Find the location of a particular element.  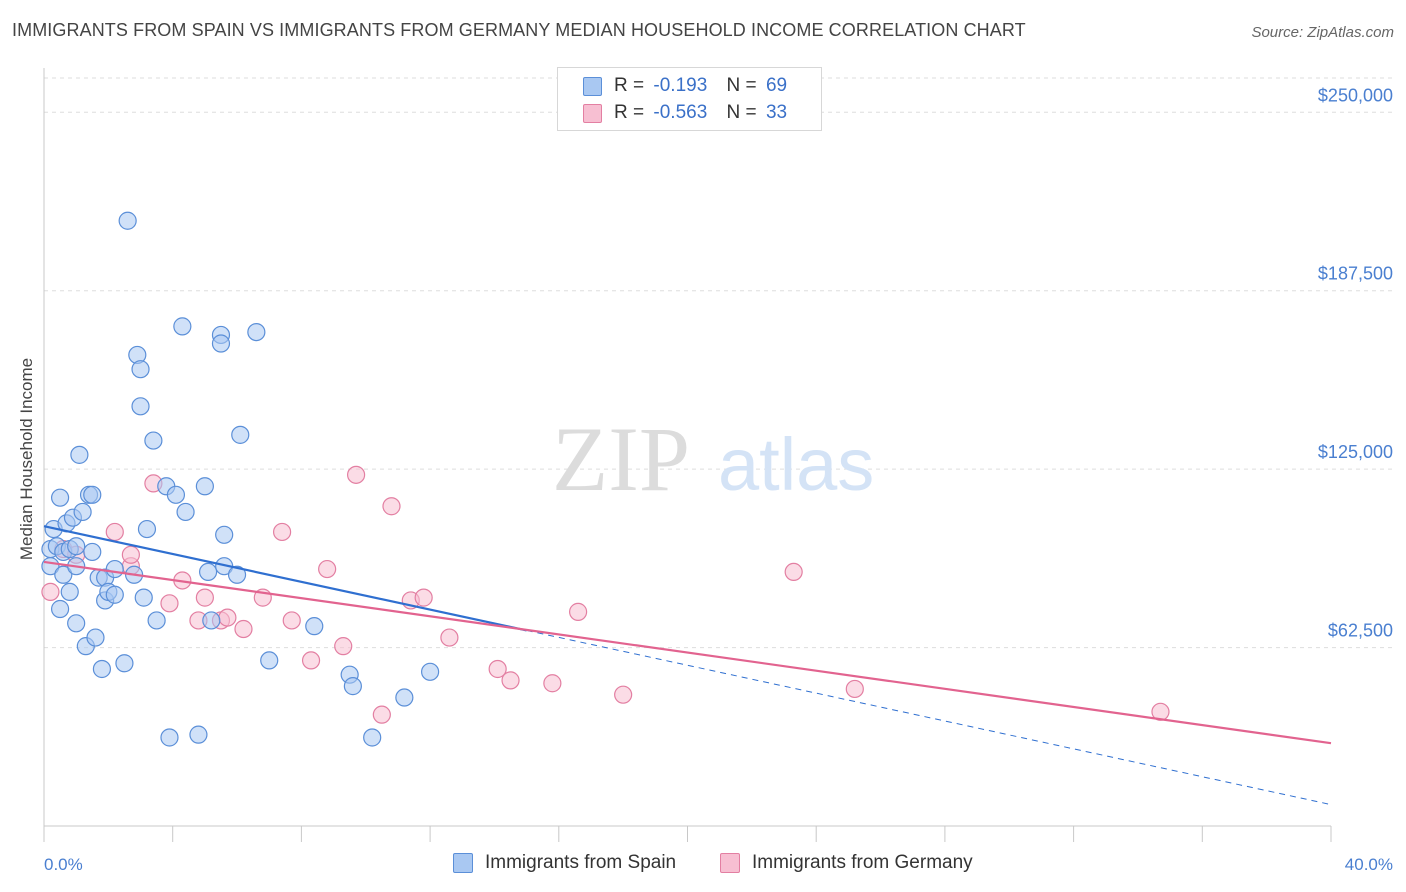

legend-label-germany: Immigrants from Germany is located at coordinates (862, 862).